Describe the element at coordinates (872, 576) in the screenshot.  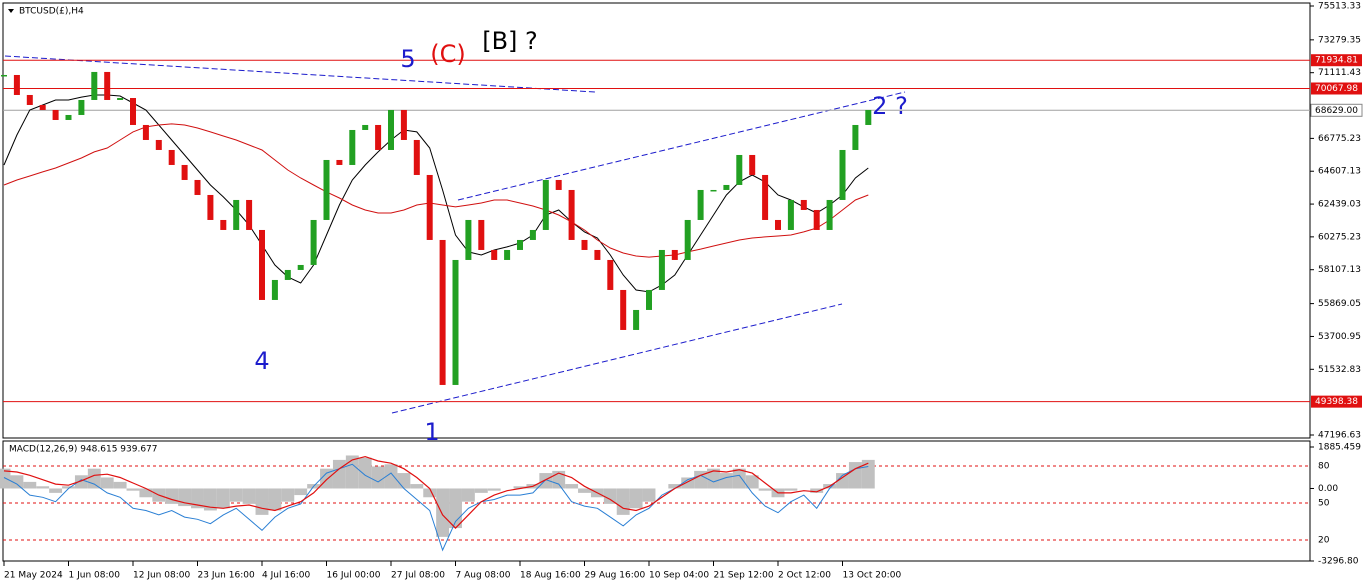
I see `x-tick-label: 13 Oct 20:00` at that location.